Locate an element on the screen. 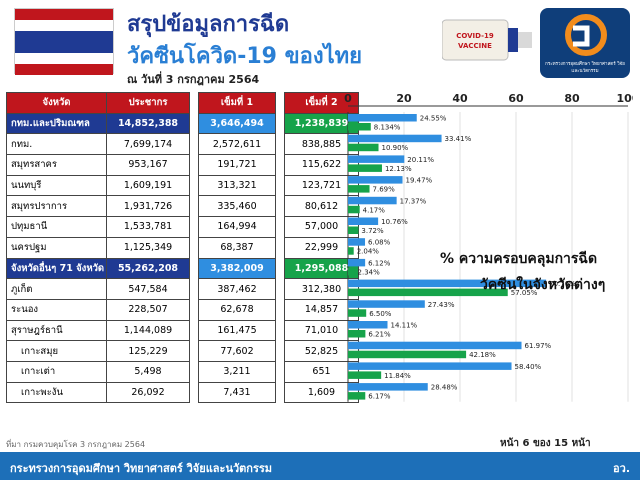 This screenshot has width=640, height=480. province-cell: สมุทรปราการ is located at coordinates (56, 206).